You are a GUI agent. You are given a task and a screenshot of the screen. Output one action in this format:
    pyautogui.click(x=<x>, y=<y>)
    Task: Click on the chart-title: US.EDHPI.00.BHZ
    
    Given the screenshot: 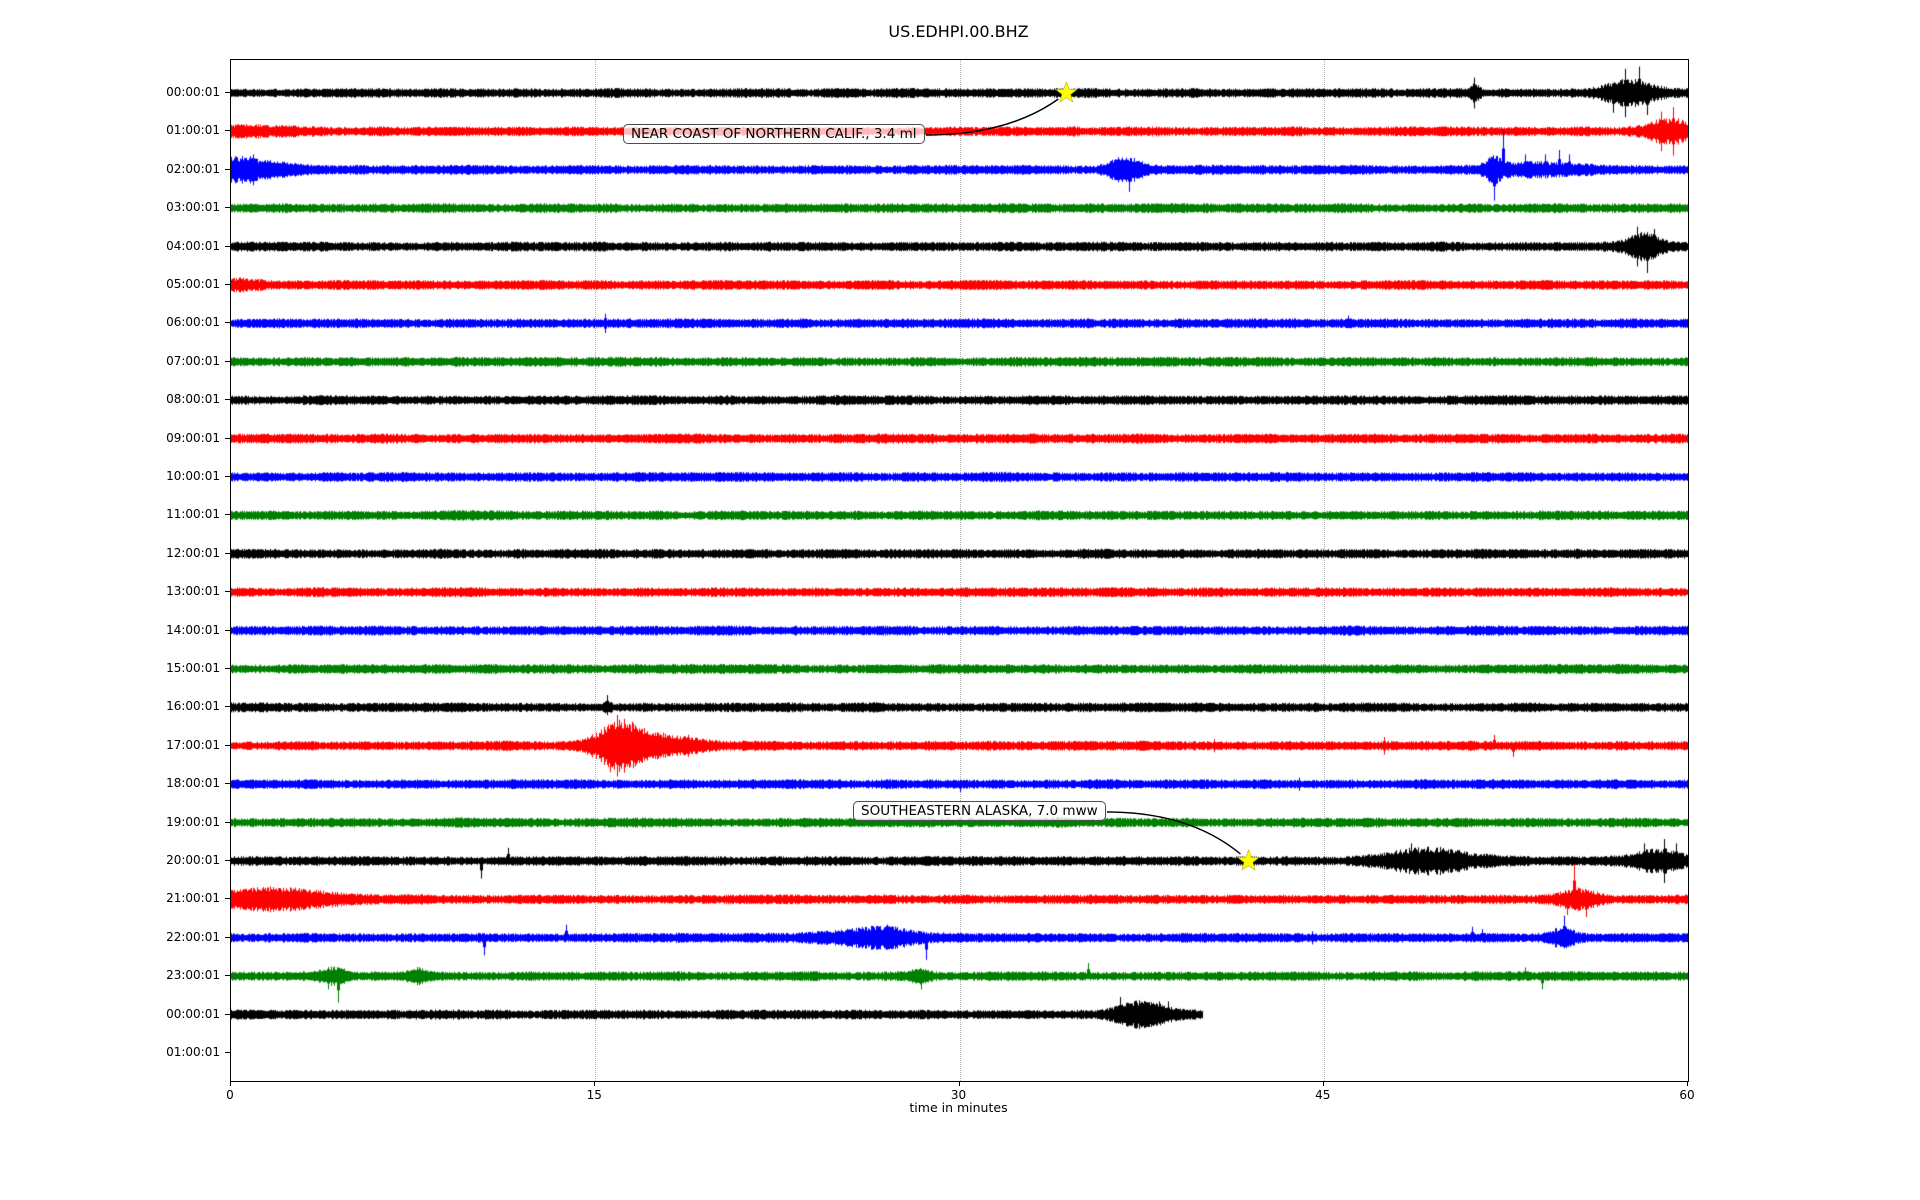 What is the action you would take?
    pyautogui.click(x=958, y=31)
    